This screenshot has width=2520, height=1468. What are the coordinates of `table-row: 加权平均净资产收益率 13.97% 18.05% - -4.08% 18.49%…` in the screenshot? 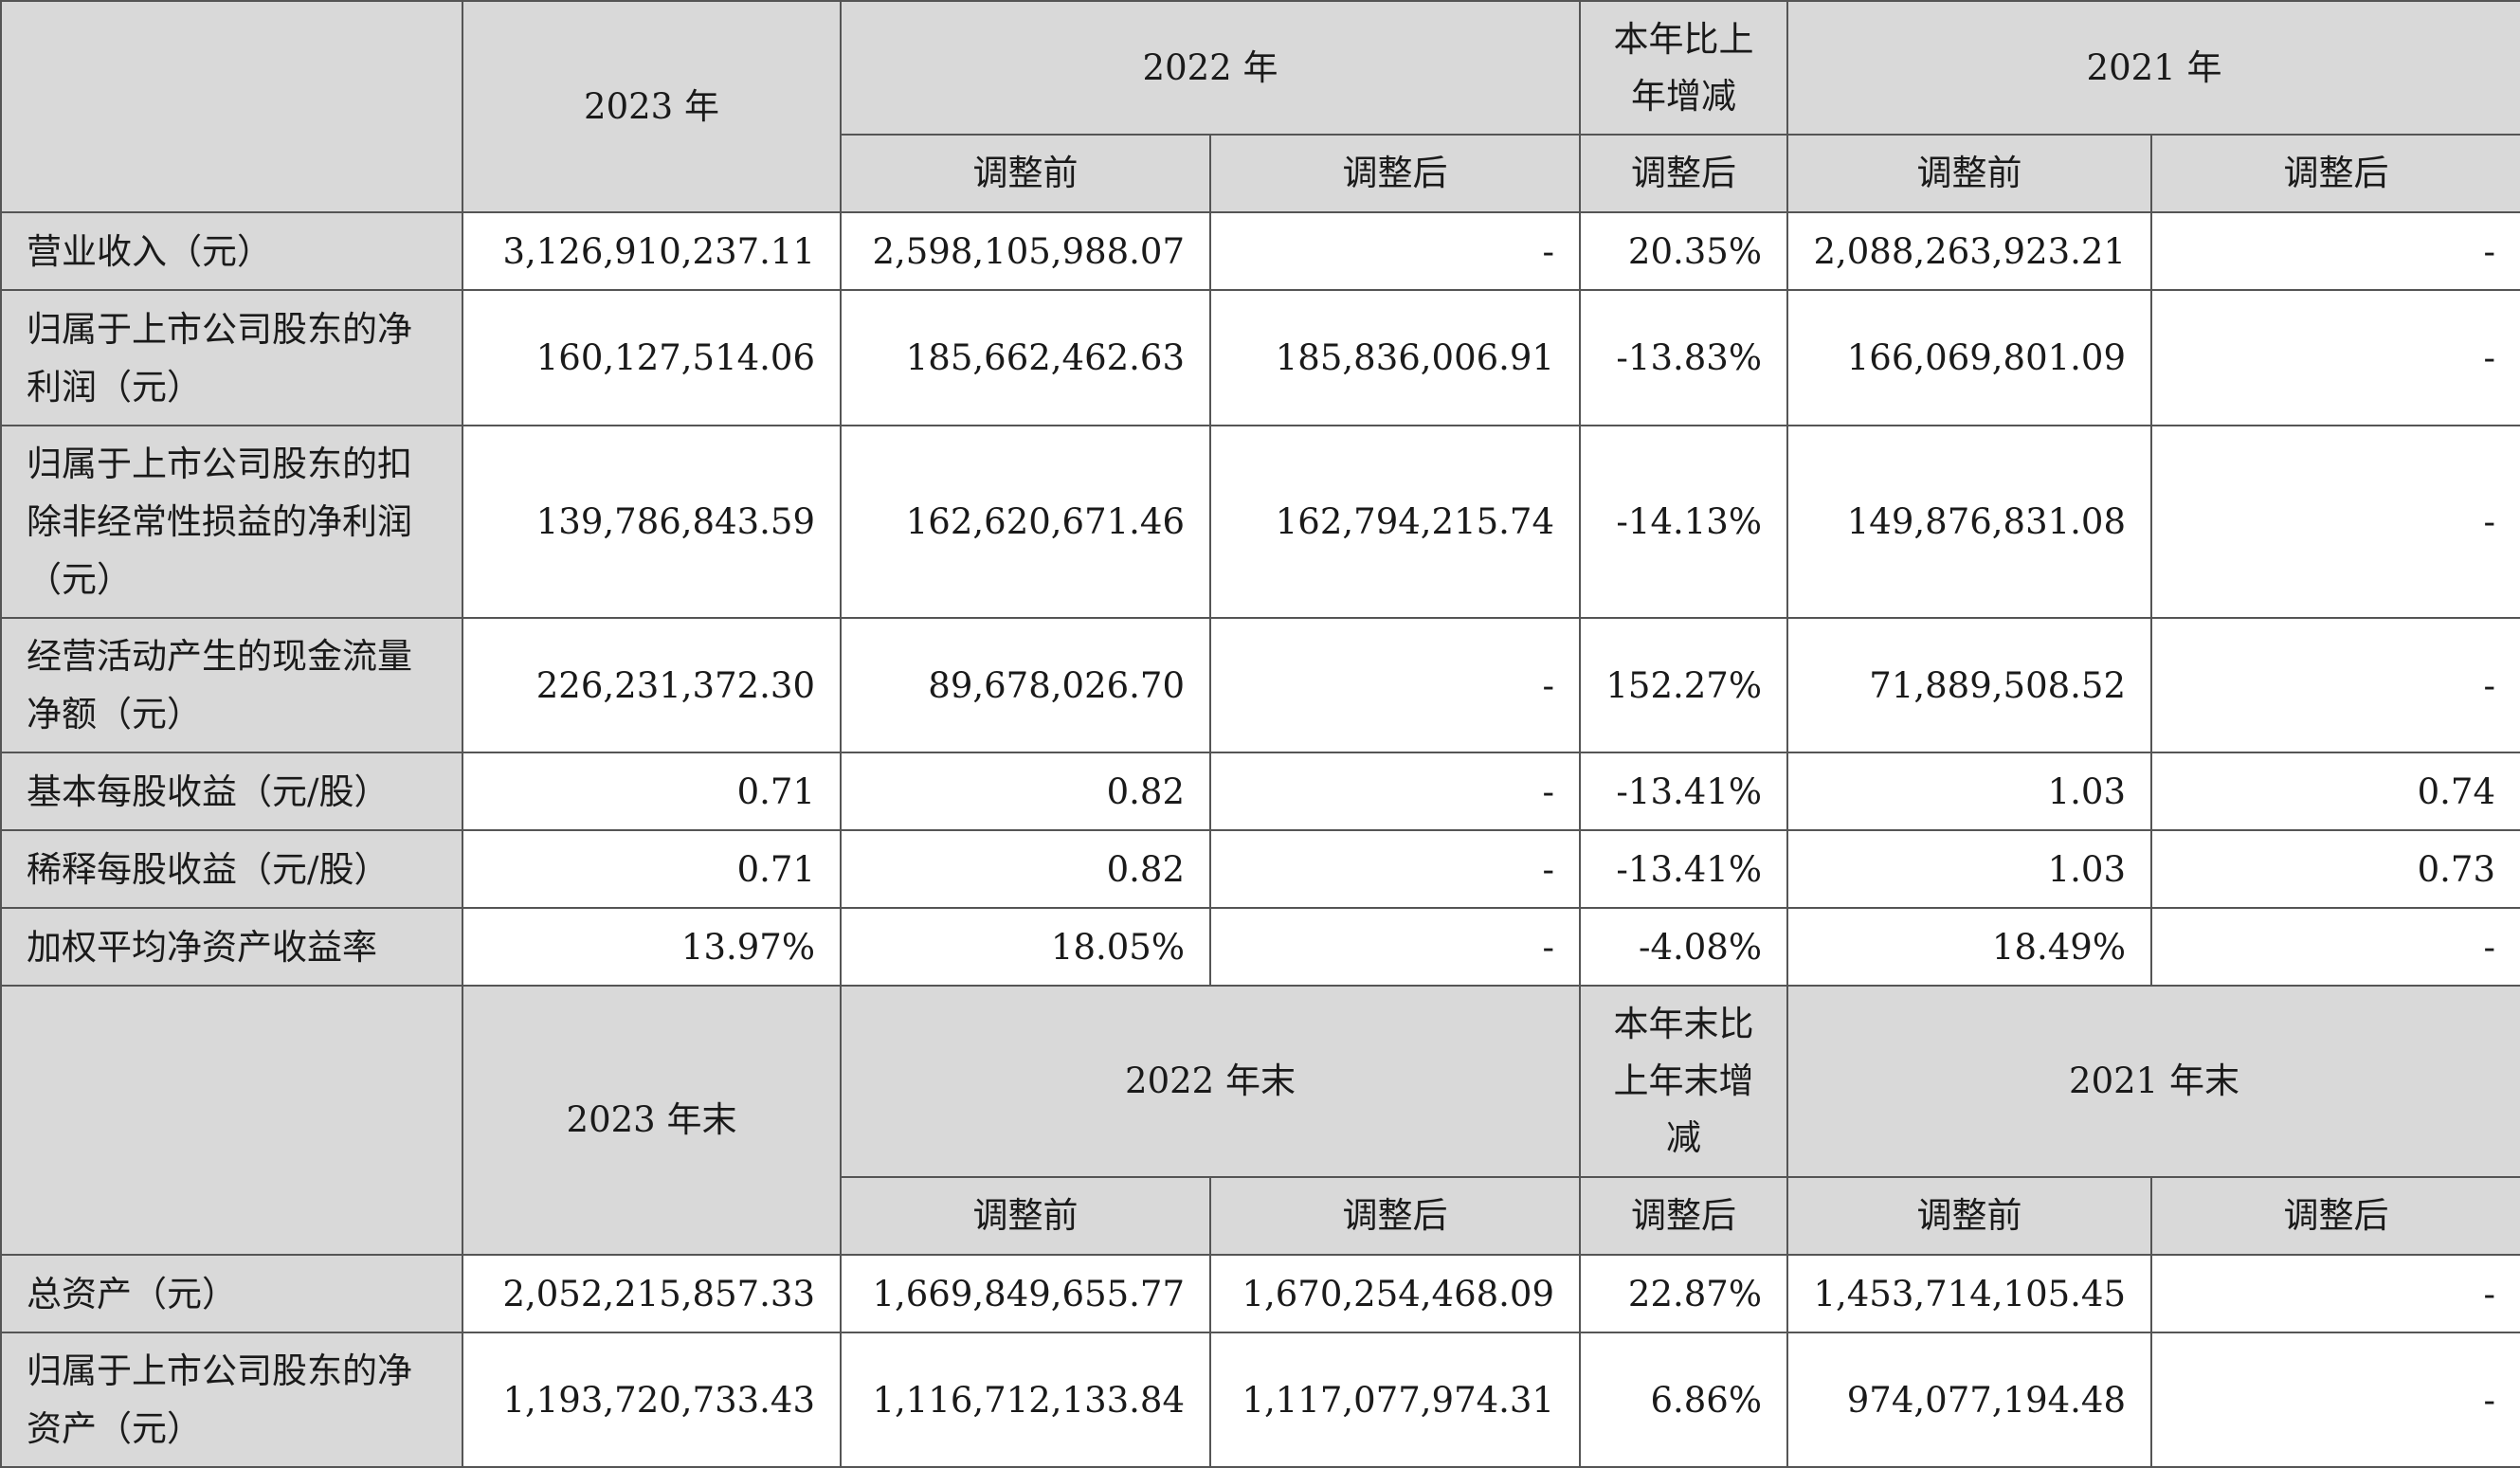 It's located at (1260, 947).